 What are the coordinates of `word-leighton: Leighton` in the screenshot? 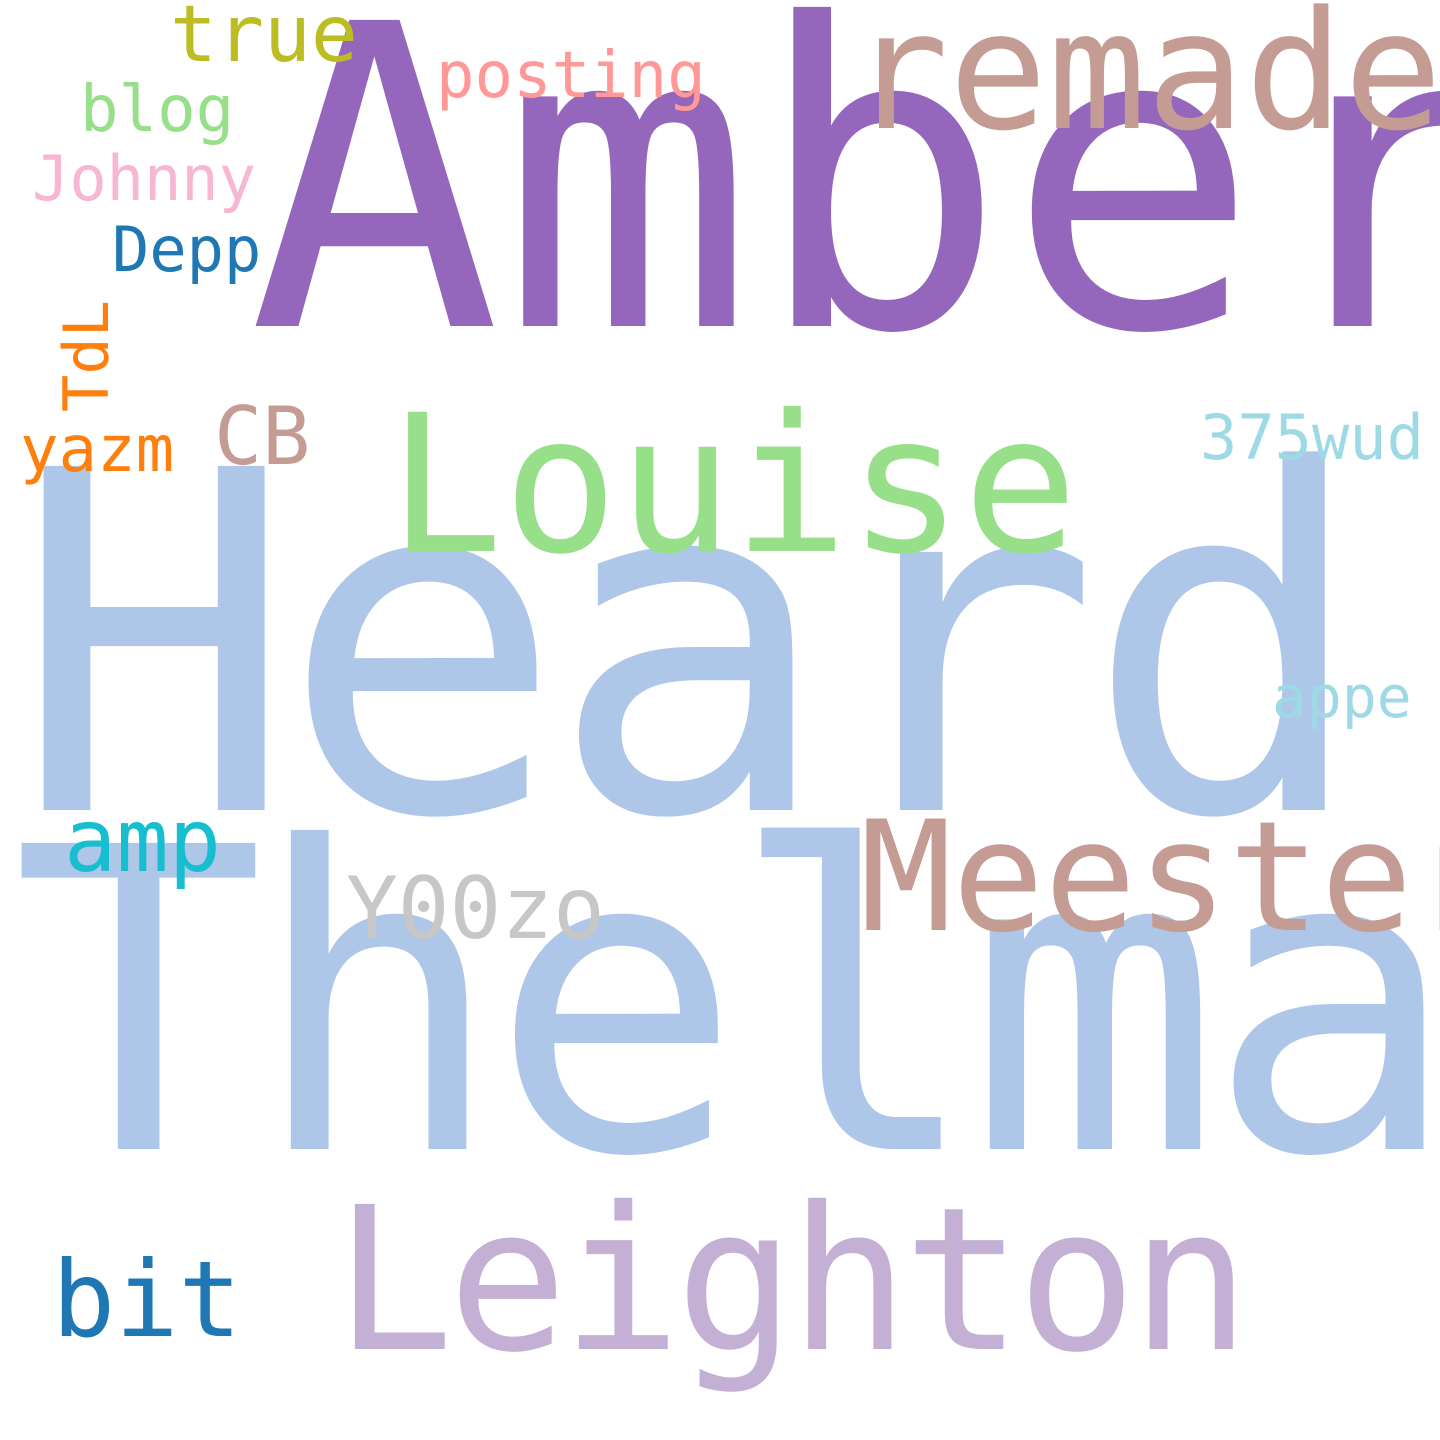 It's located at (792, 1280).